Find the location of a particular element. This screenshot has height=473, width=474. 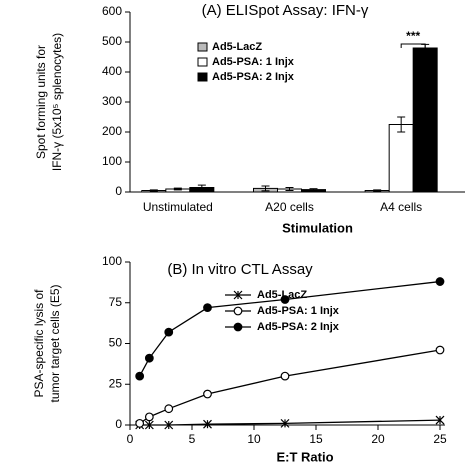

y-axis-label: PSA-specific lysis of is located at coordinates (39, 343).